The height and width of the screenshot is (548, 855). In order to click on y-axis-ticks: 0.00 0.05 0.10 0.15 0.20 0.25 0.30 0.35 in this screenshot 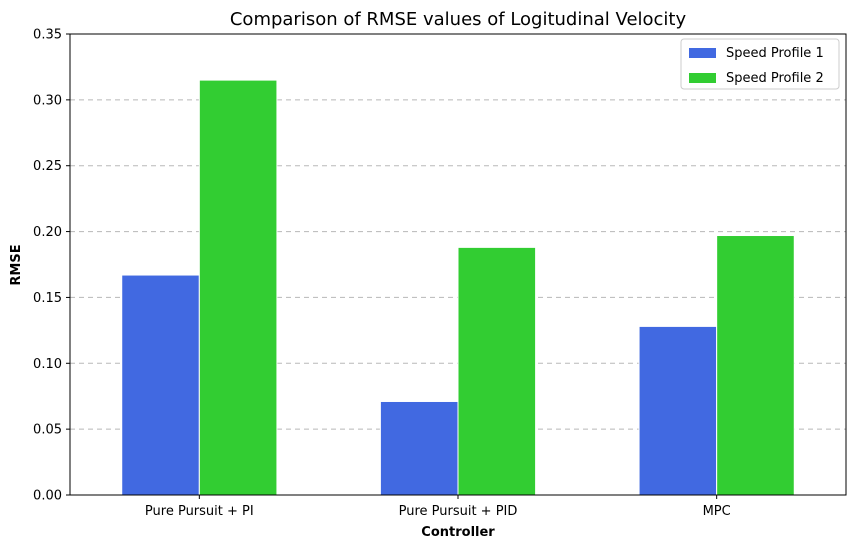, I will do `click(51, 266)`.